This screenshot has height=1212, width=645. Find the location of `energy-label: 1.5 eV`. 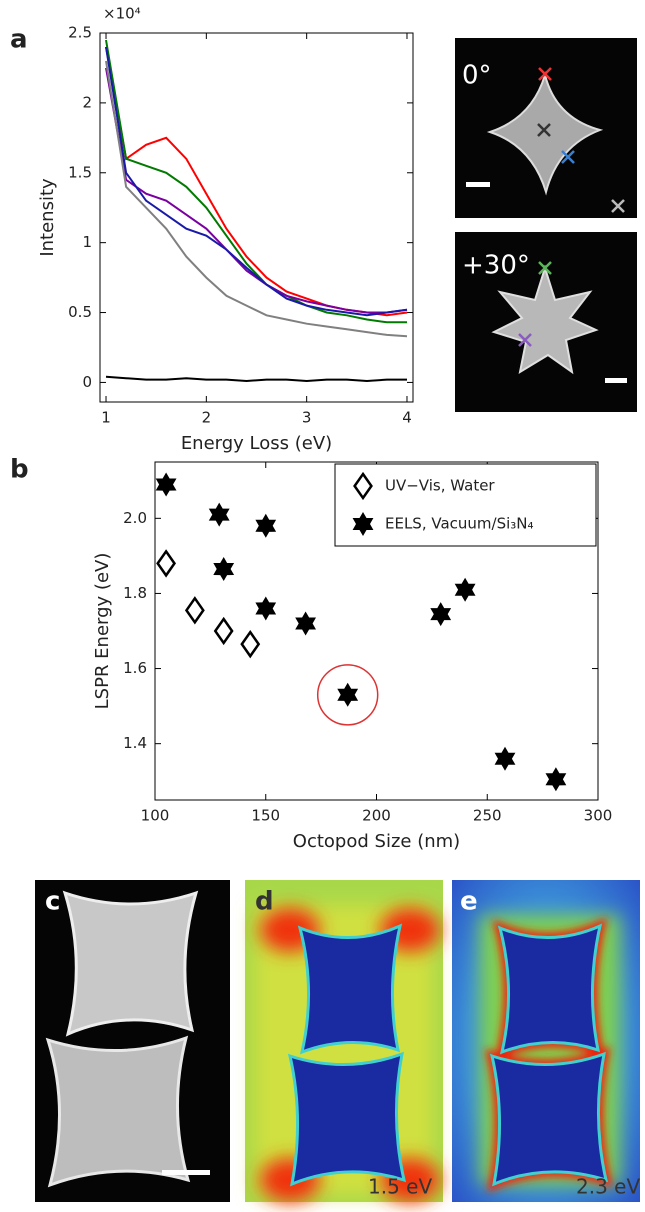

energy-label: 1.5 eV is located at coordinates (400, 1187).